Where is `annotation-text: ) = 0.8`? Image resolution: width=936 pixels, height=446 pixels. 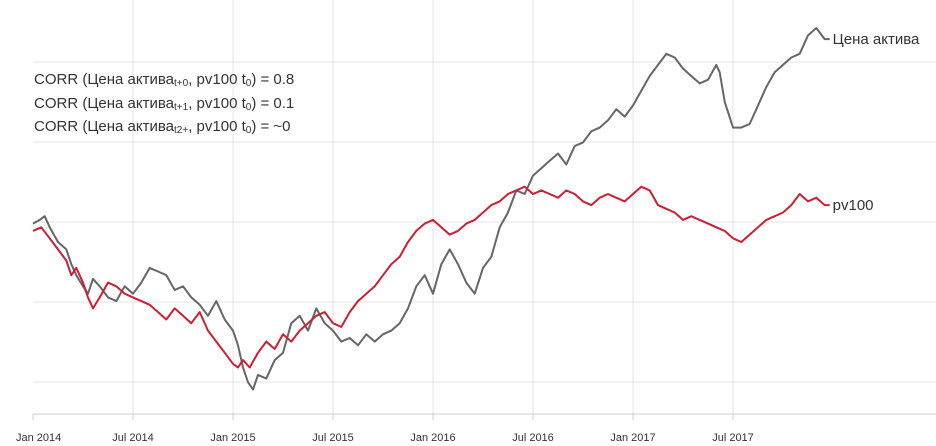
annotation-text: ) = 0.8 is located at coordinates (273, 79).